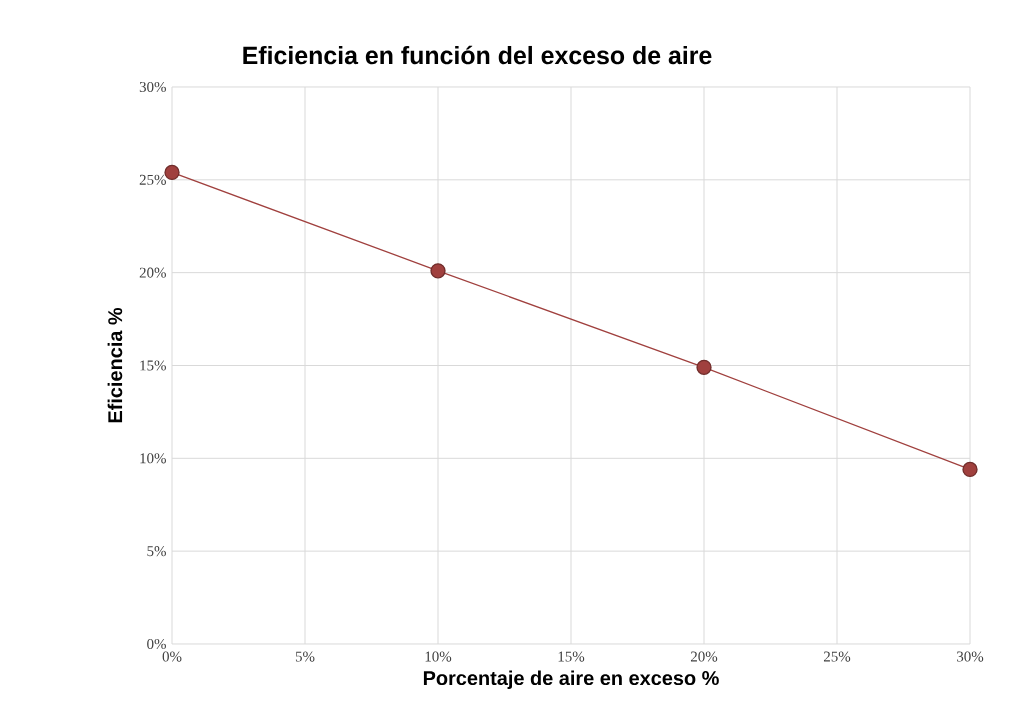  What do you see at coordinates (571, 680) in the screenshot?
I see `x-axis-title: Porcentaje de aire en exceso %` at bounding box center [571, 680].